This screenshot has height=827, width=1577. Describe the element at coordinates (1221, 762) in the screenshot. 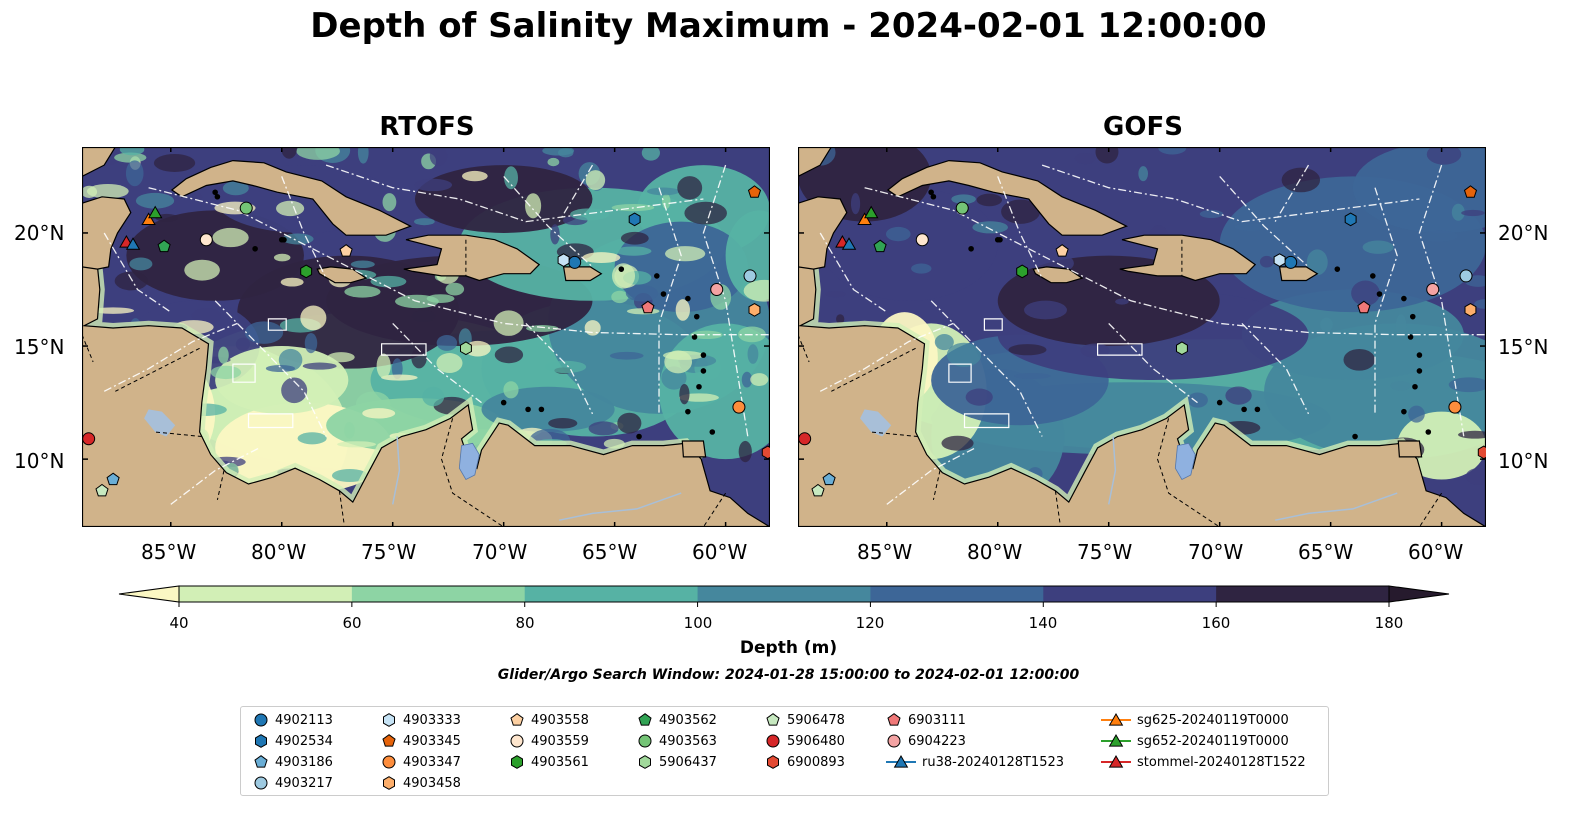

I see `legend-label: stommel-20240128T1522` at that location.